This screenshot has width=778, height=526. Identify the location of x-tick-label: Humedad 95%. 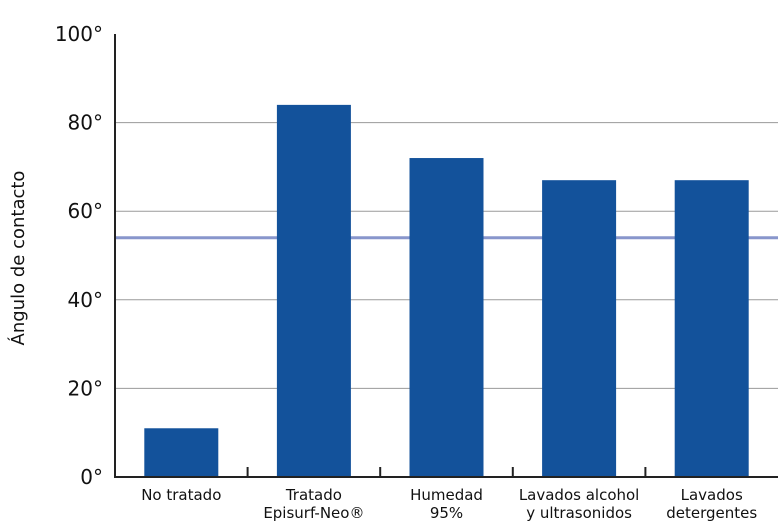
(446, 504).